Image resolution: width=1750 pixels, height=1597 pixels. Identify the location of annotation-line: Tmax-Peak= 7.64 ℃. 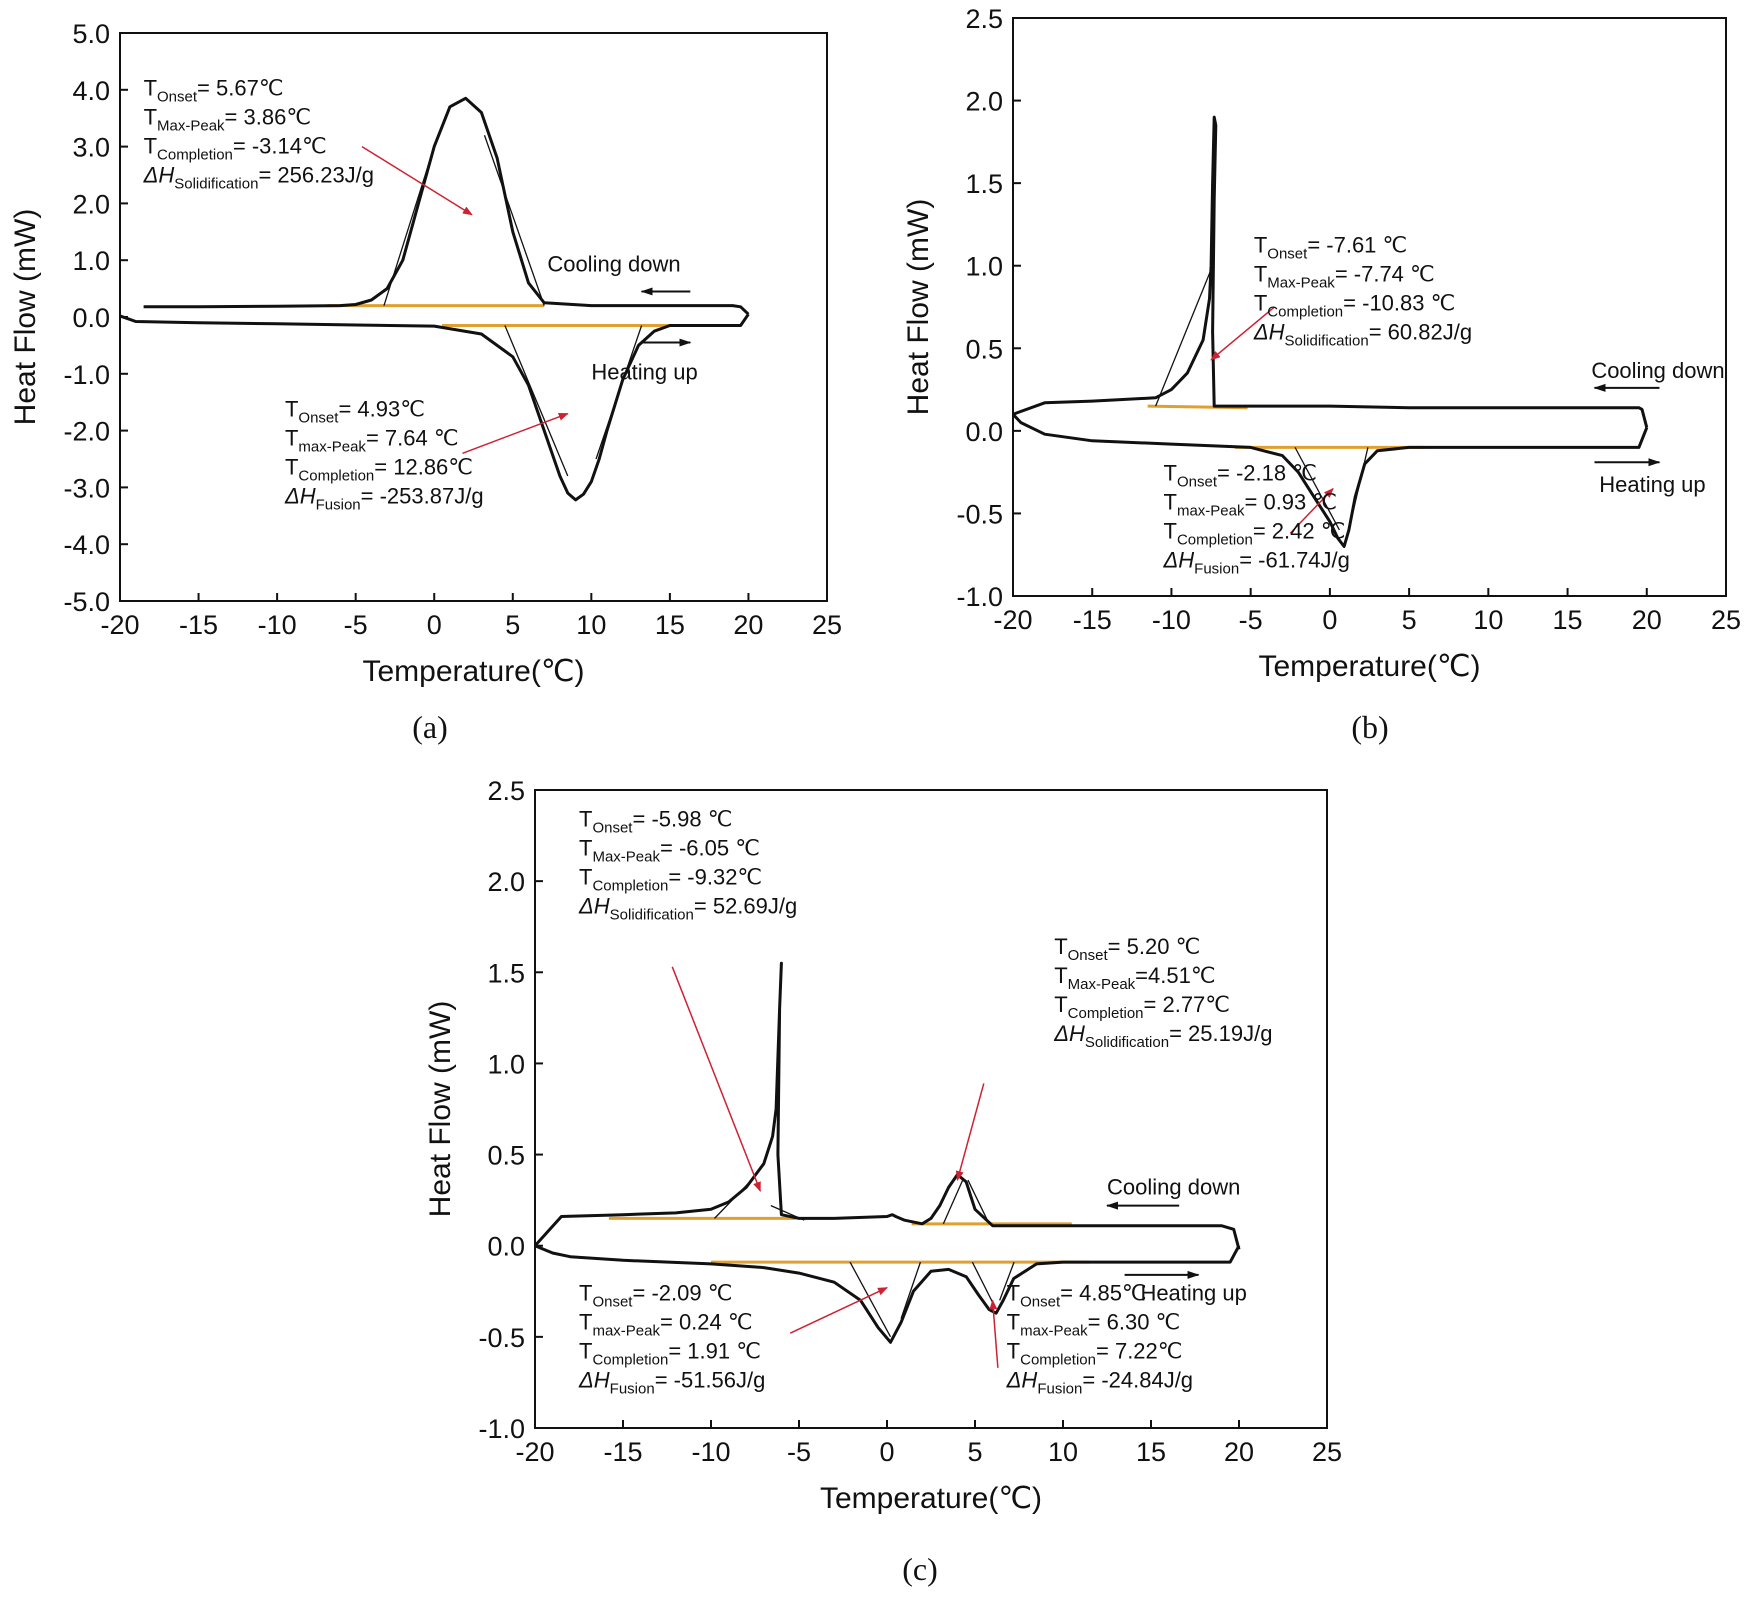
(372, 440).